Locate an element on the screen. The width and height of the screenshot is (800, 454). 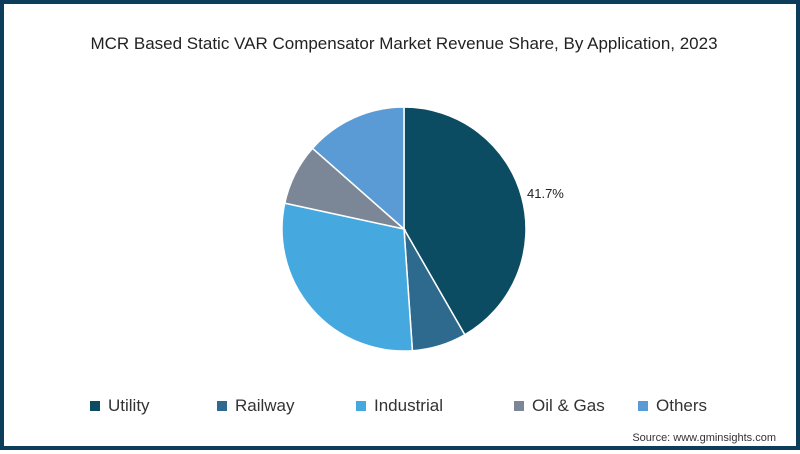
source-text: Source: www.gminsights.com is located at coordinates (704, 438).